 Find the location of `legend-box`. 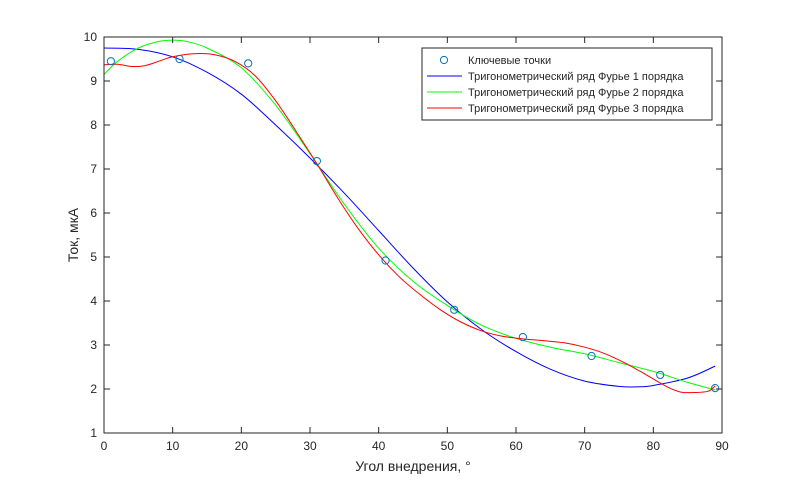

legend-box is located at coordinates (567, 84).